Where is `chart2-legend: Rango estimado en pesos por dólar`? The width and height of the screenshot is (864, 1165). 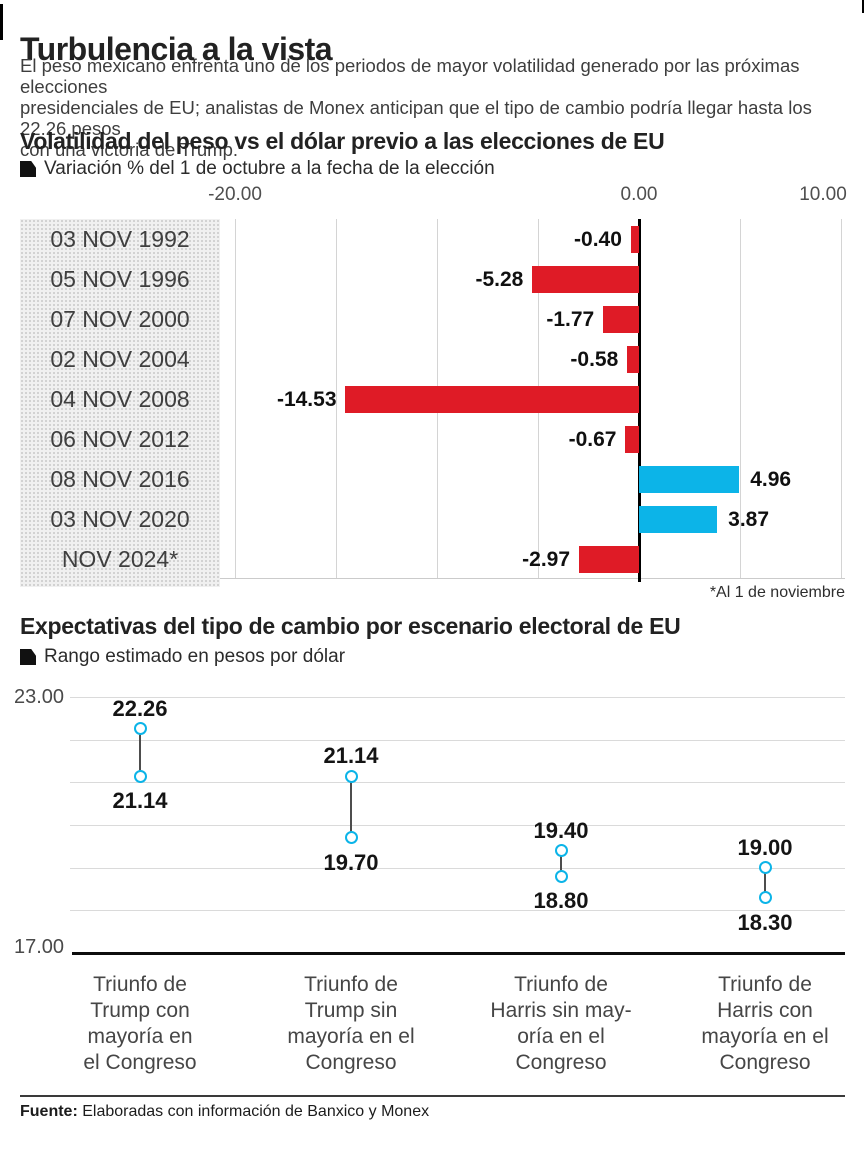
chart2-legend: Rango estimado en pesos por dólar is located at coordinates (182, 657).